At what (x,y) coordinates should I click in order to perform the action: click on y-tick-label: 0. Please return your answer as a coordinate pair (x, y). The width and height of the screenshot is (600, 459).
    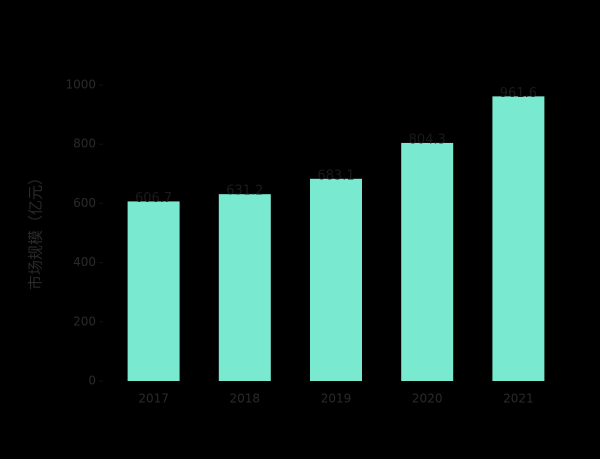
    Looking at the image, I should click on (92, 381).